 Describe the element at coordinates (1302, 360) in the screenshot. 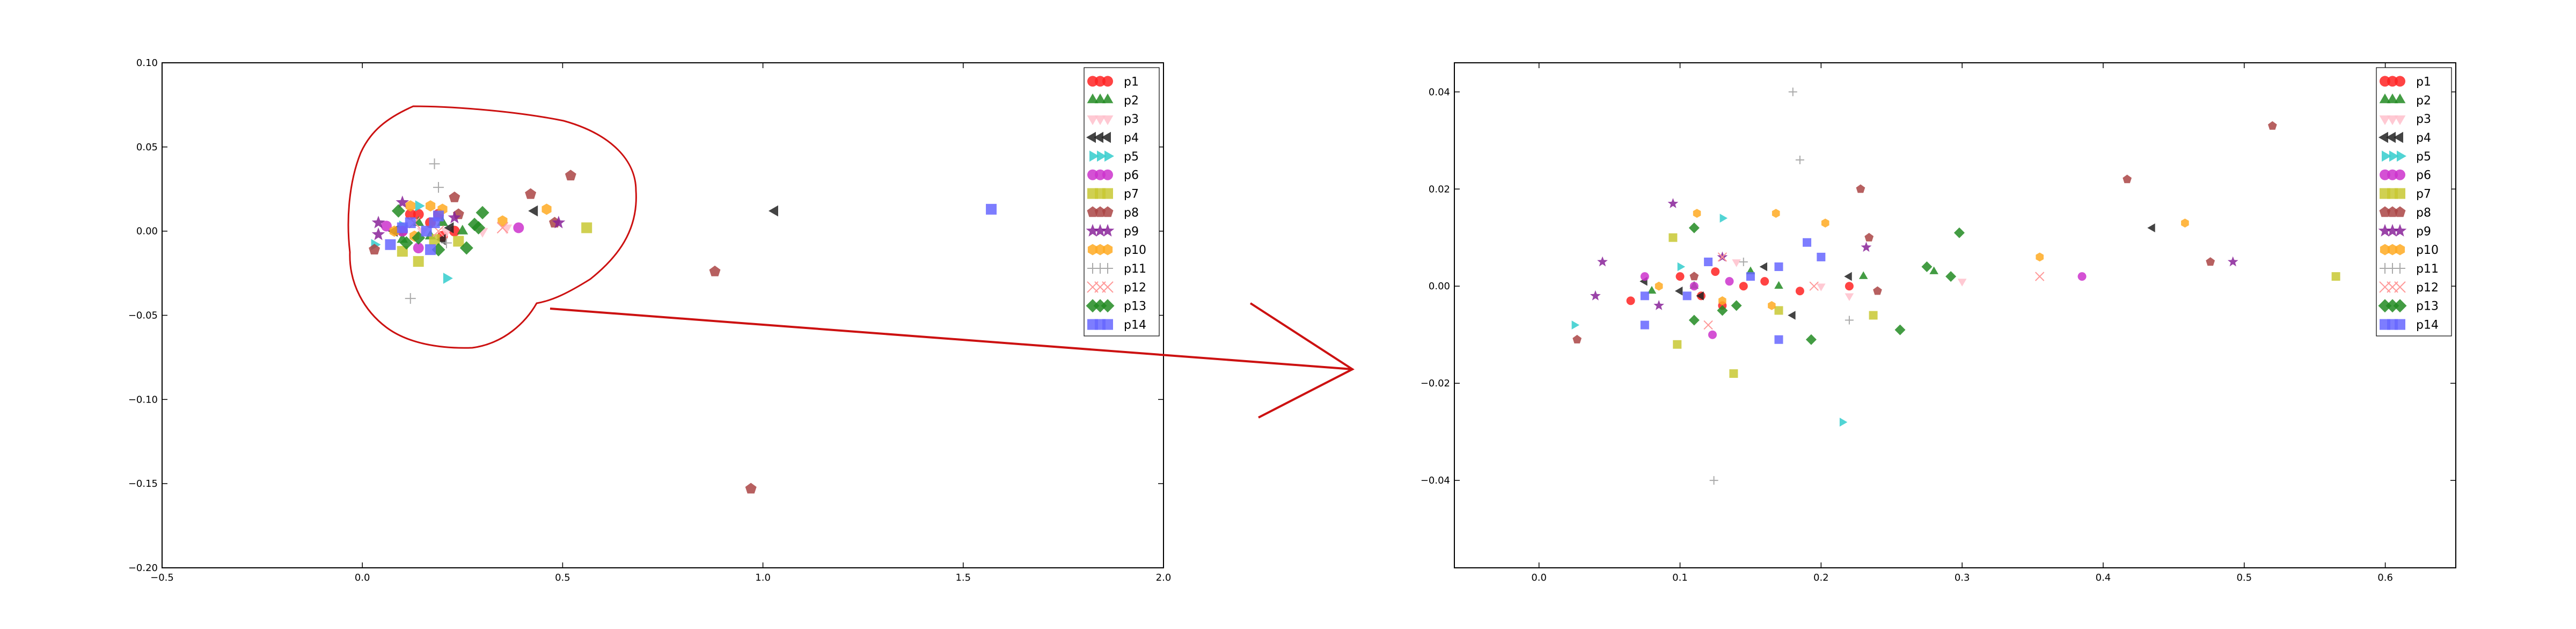

I see `arrow-head` at that location.